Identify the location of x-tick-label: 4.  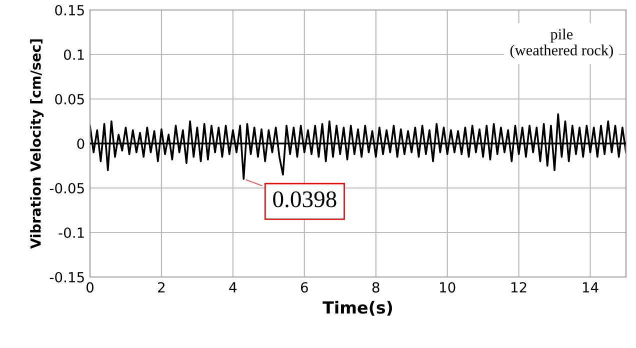
(233, 287).